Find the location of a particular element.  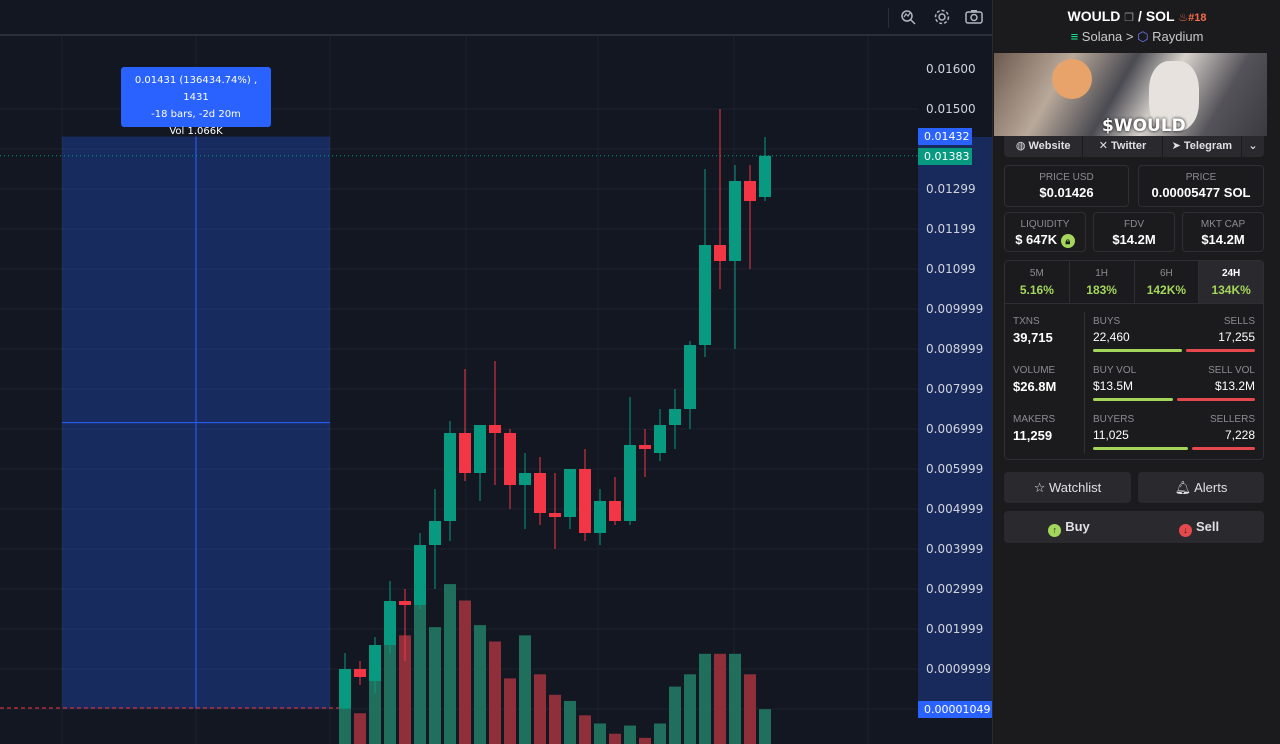

arrow-up-icon: ↑ is located at coordinates (1055, 530).